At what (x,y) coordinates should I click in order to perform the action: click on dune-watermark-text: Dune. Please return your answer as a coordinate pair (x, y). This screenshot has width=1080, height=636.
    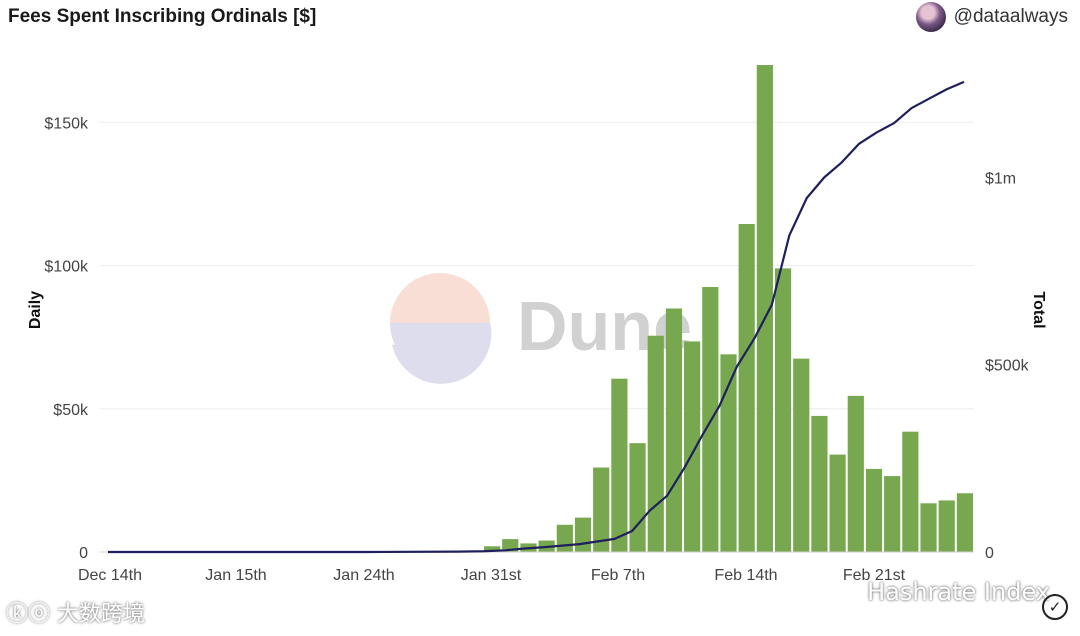
    Looking at the image, I should click on (604, 326).